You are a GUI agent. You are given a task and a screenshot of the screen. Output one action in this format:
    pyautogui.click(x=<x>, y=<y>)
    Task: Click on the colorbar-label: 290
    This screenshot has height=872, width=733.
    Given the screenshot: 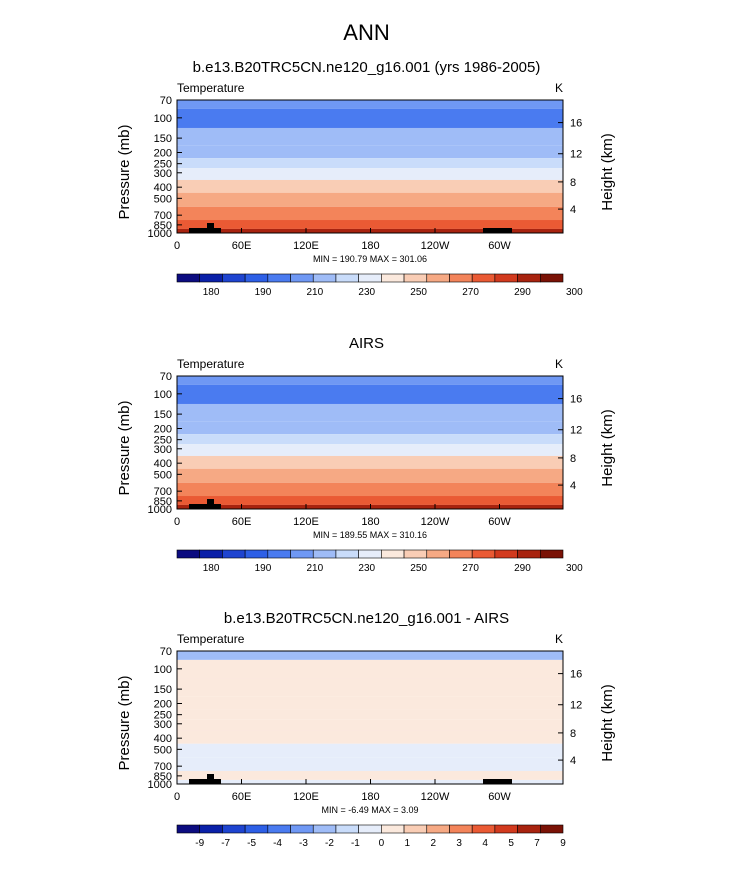 What is the action you would take?
    pyautogui.click(x=522, y=292)
    